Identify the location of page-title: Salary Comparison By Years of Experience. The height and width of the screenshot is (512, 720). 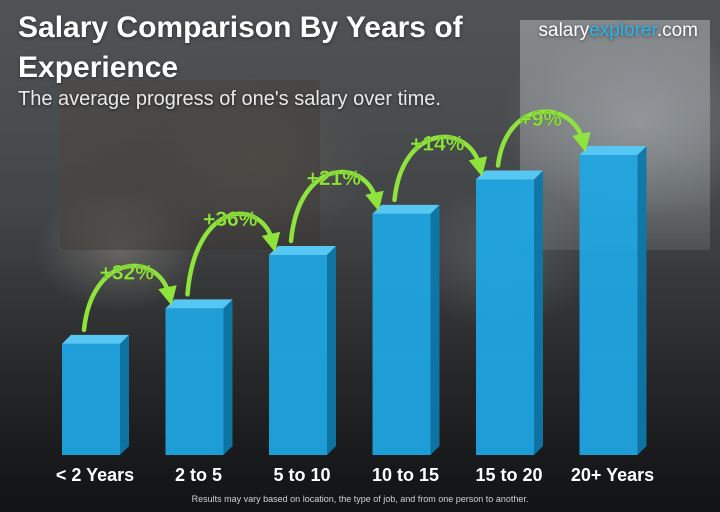
(240, 47).